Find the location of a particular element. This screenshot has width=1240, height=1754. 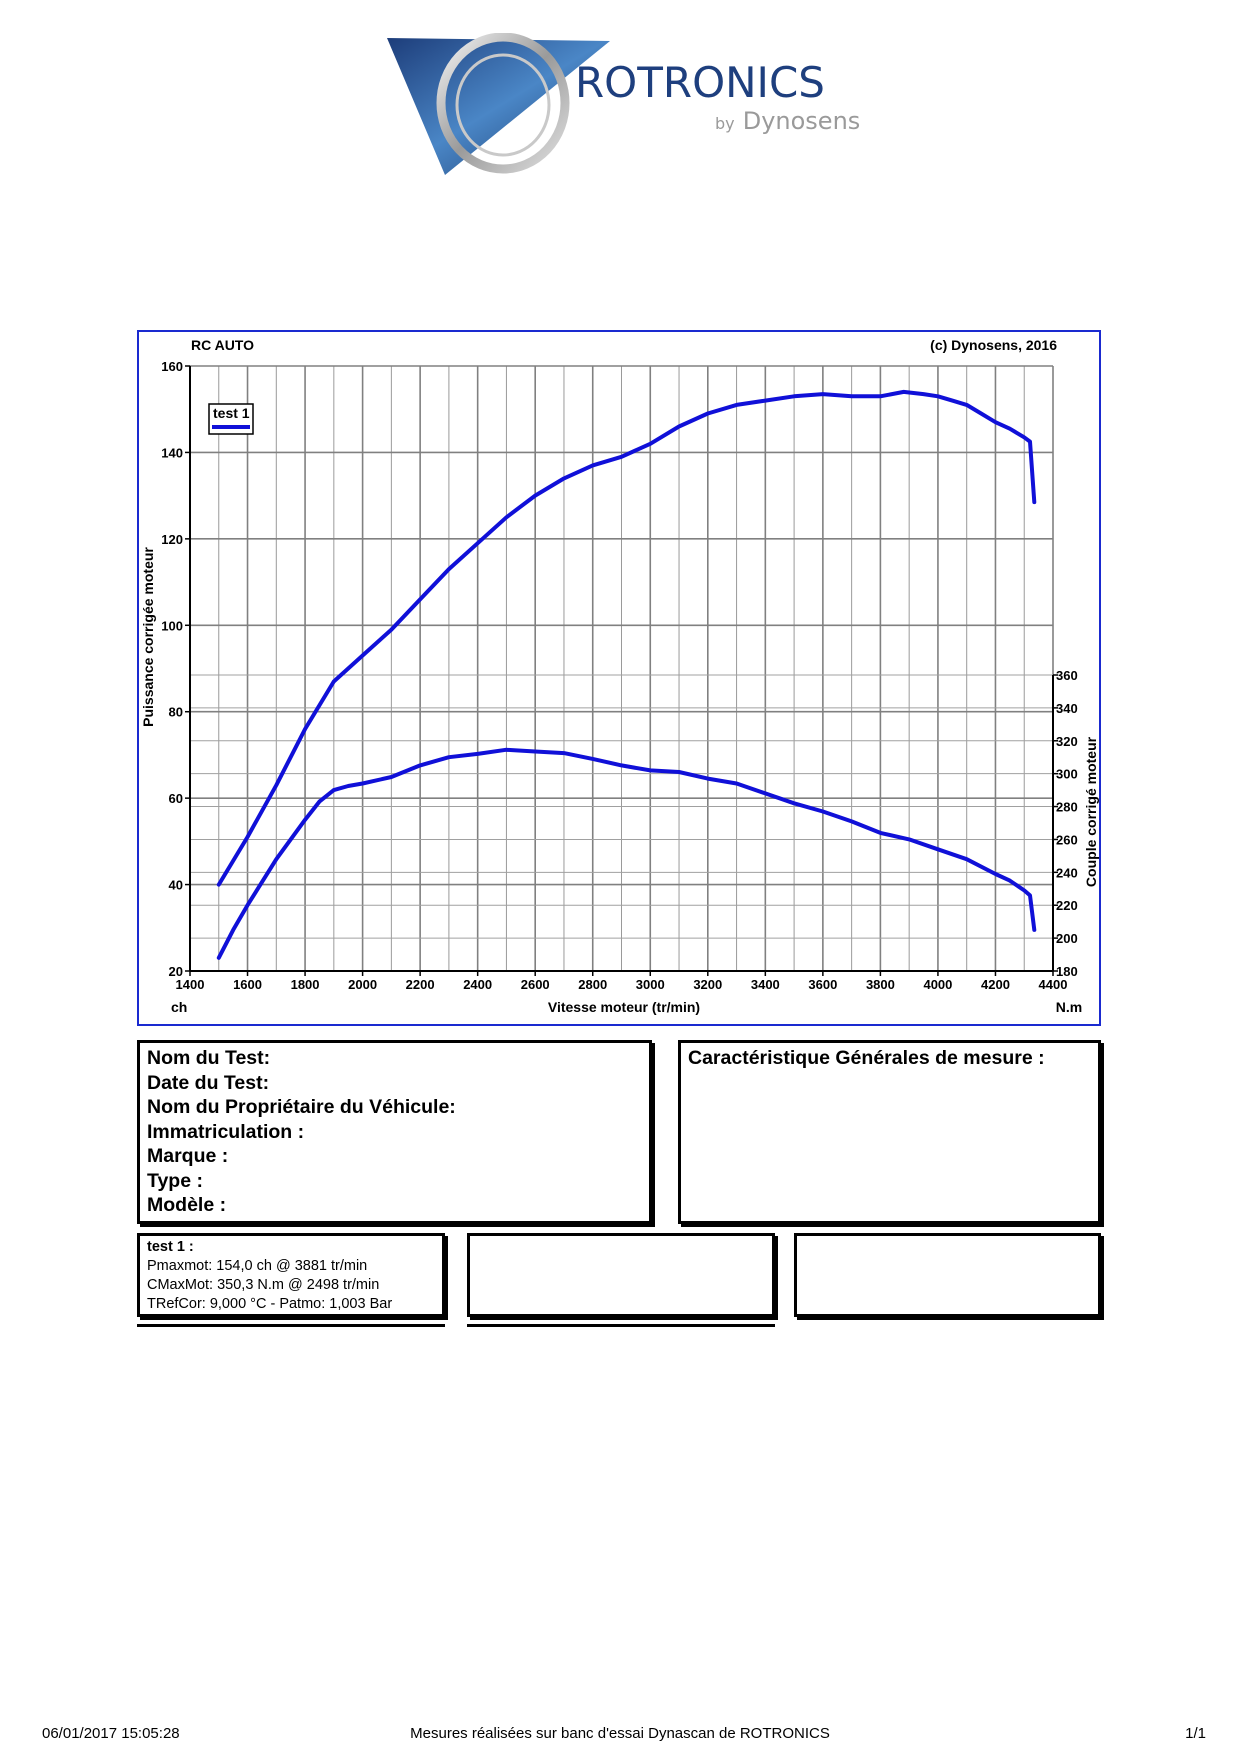

x-tick-label: 3800 is located at coordinates (880, 984).